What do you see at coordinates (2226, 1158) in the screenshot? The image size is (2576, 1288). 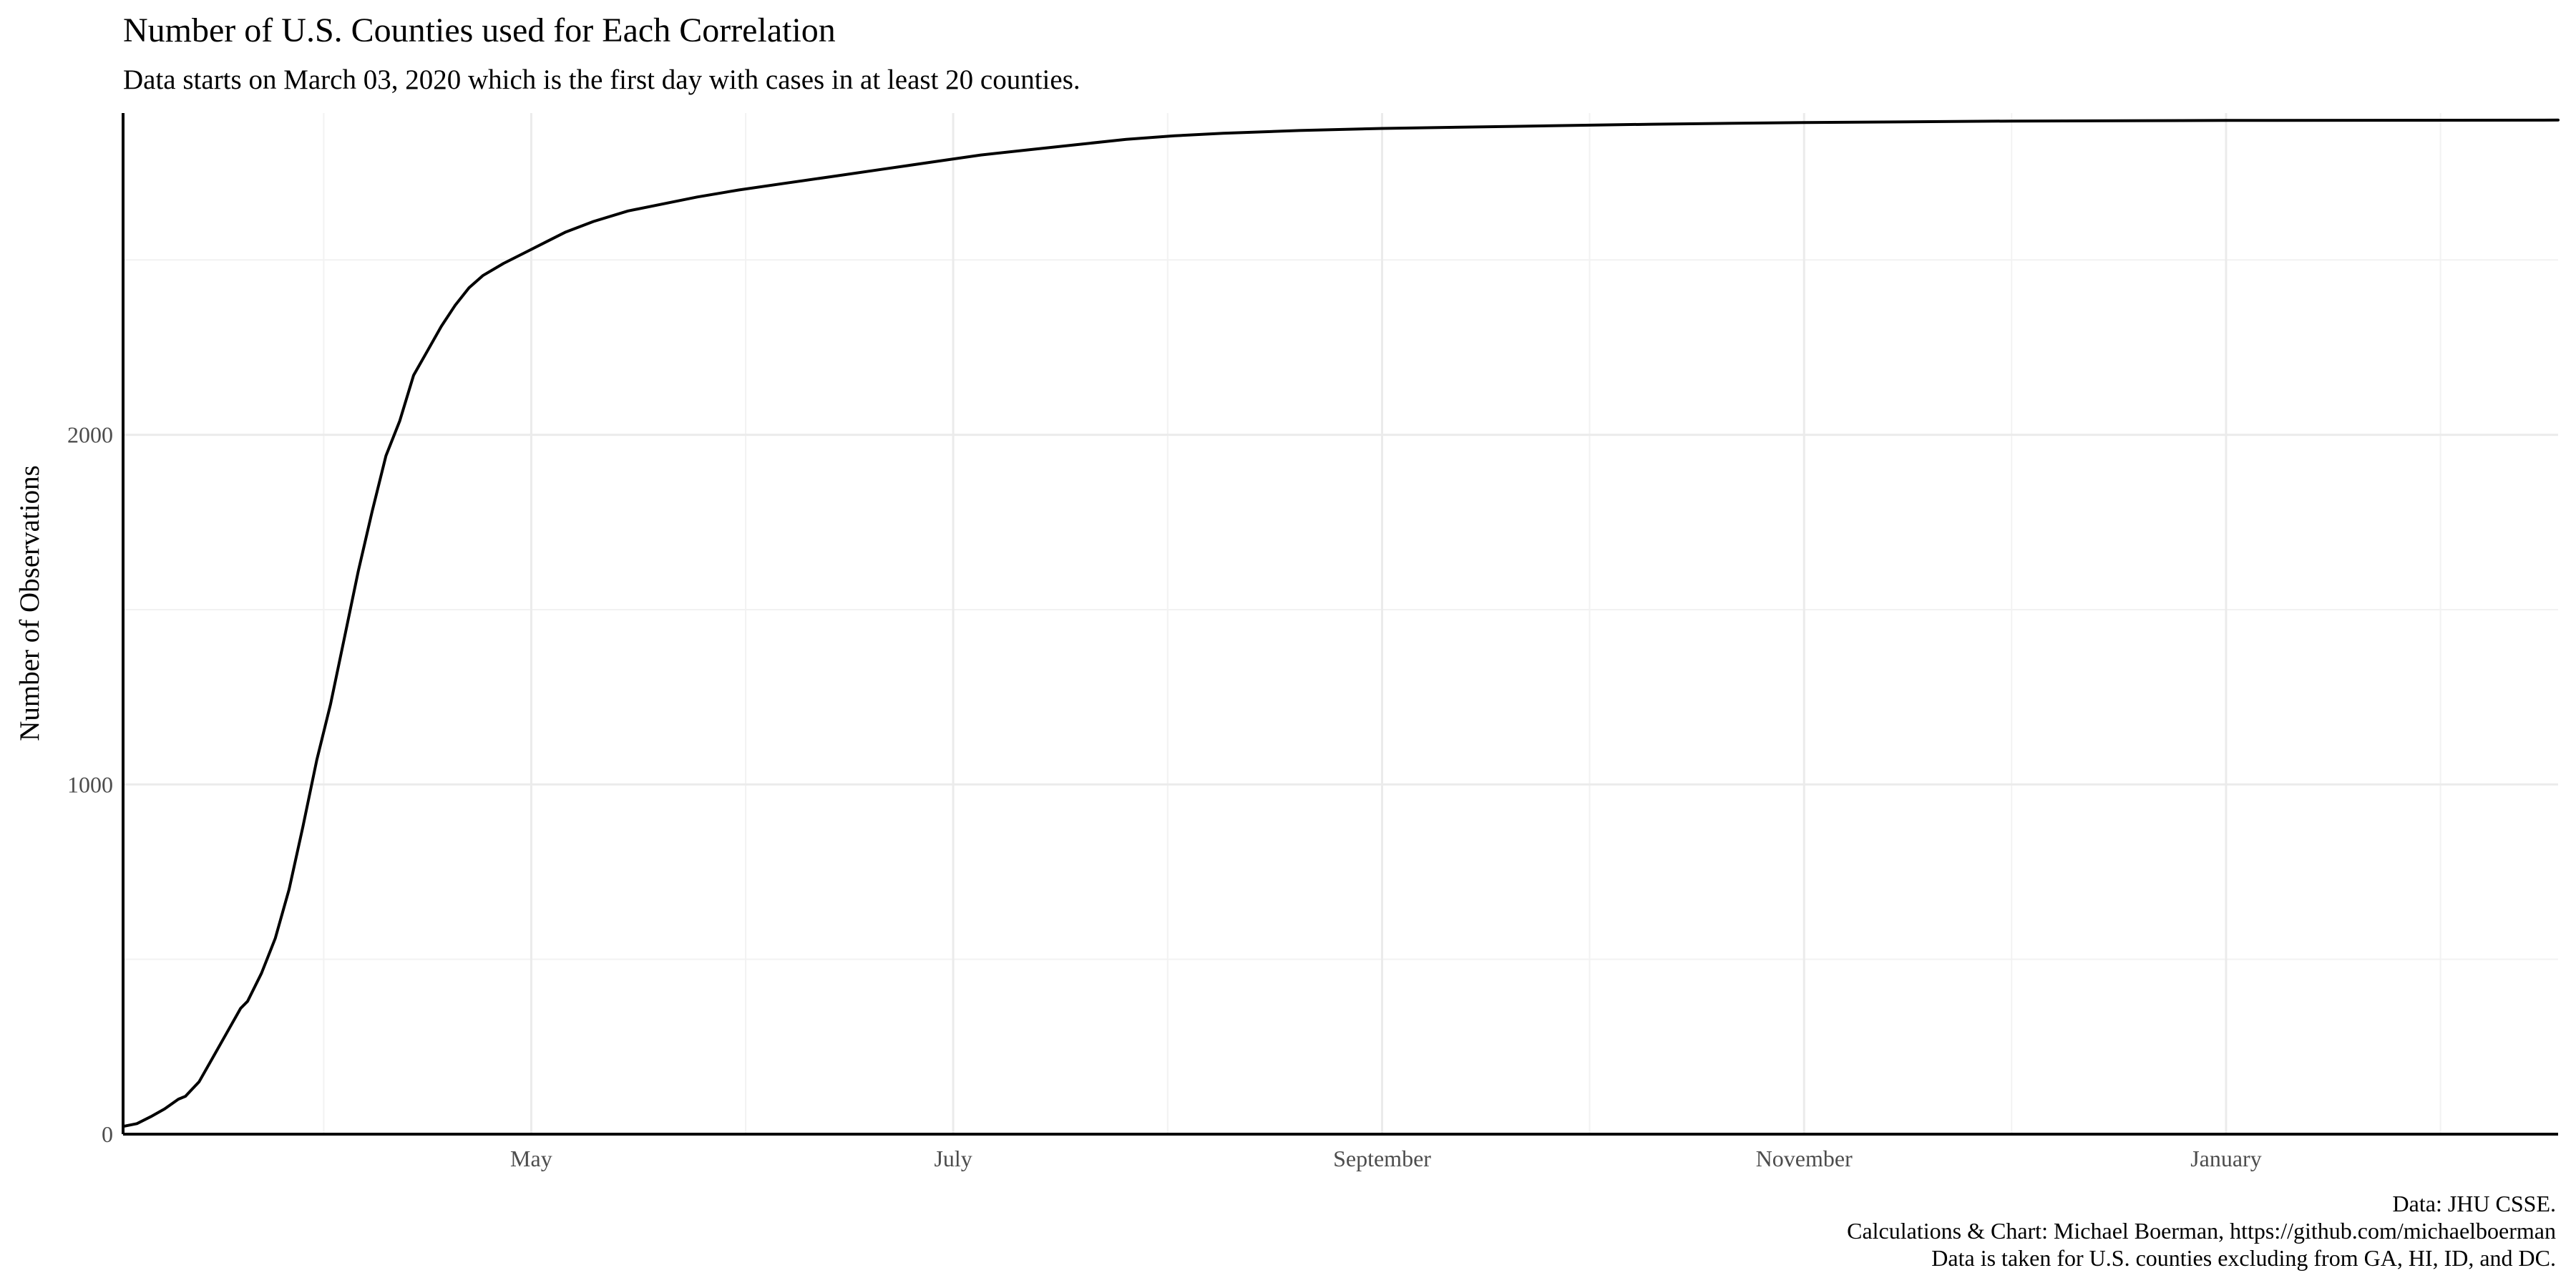 I see `x-tick-label: January` at bounding box center [2226, 1158].